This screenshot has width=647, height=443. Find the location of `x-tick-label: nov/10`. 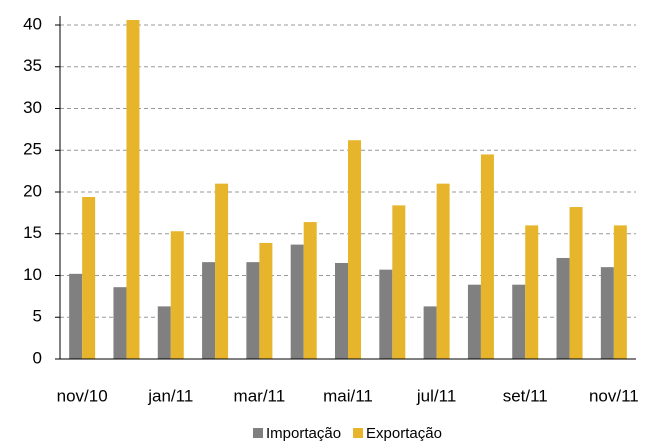

x-tick-label: nov/10 is located at coordinates (82, 395).